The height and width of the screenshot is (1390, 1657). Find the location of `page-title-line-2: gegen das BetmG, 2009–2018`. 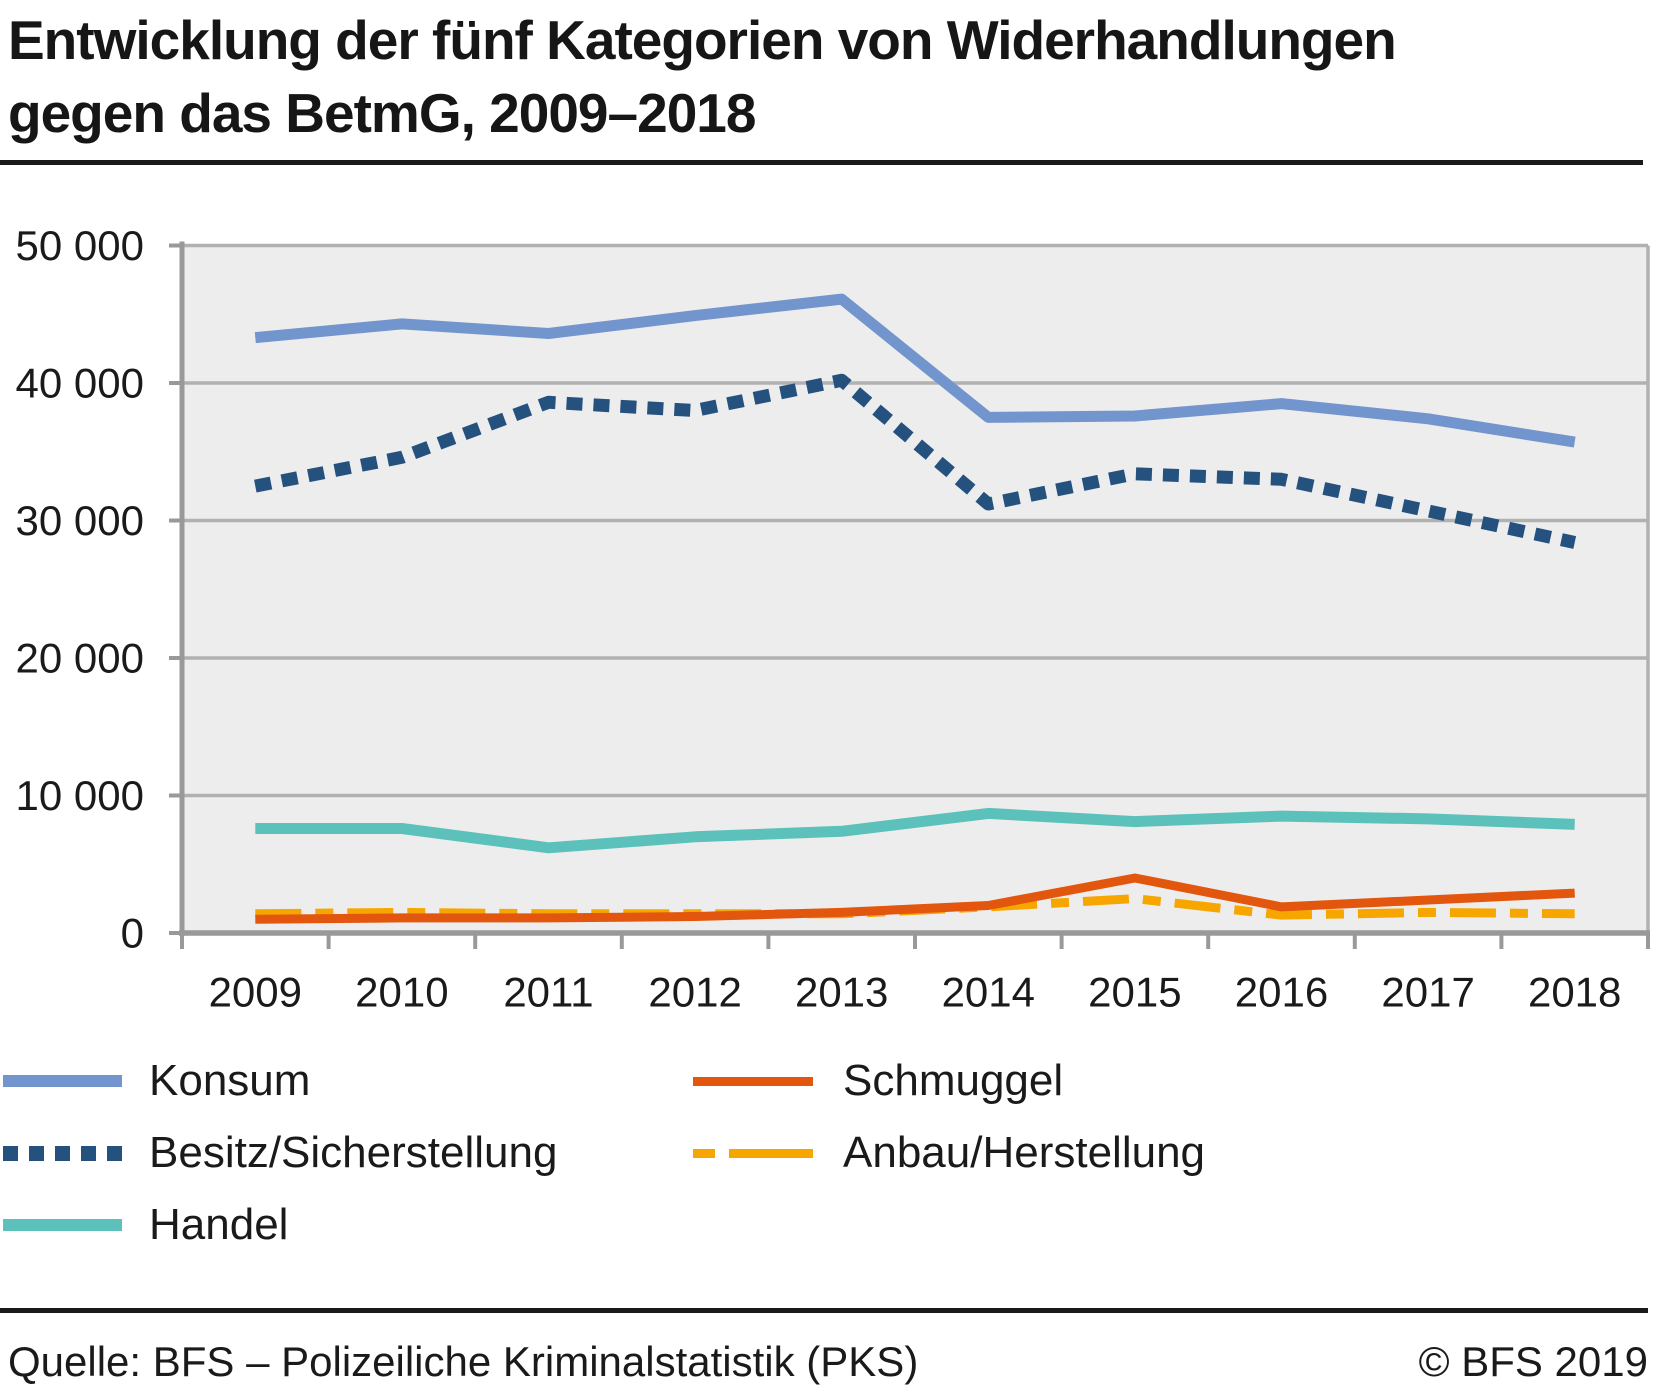

page-title-line-2: gegen das BetmG, 2009–2018 is located at coordinates (382, 113).